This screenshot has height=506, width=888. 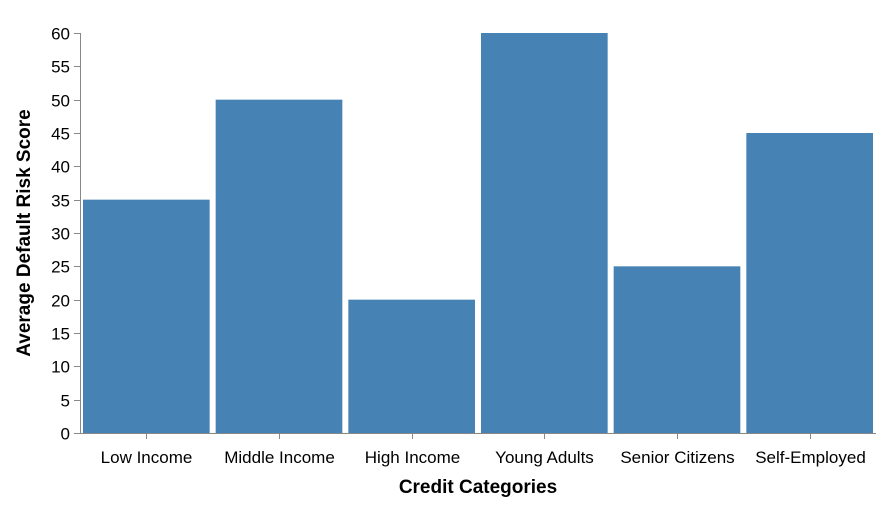 What do you see at coordinates (60, 201) in the screenshot?
I see `y-tick-label: 35` at bounding box center [60, 201].